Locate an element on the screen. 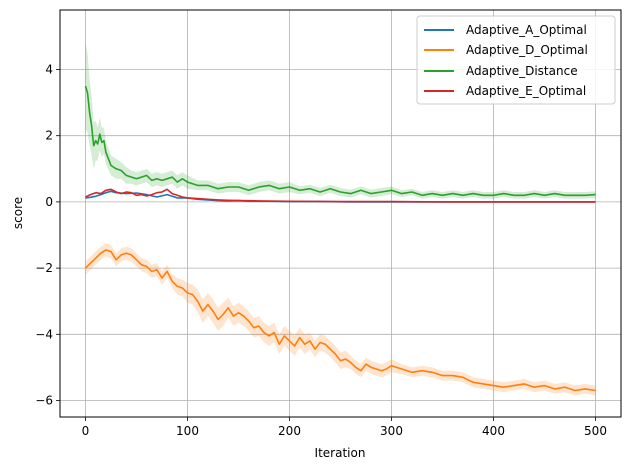 This screenshot has width=630, height=470. line-adaptive-e-optimal is located at coordinates (340, 195).